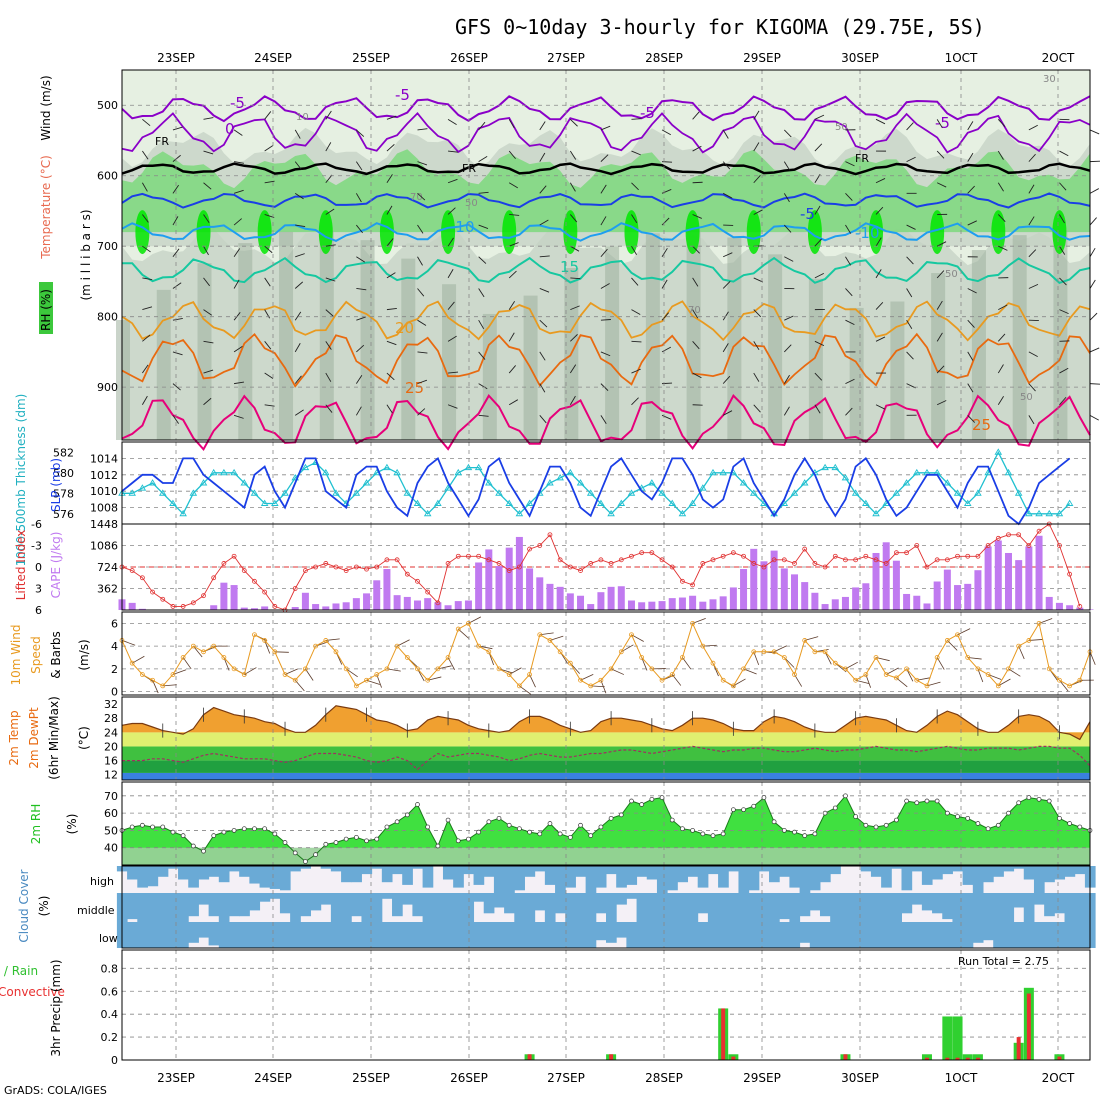 This screenshot has height=1100, width=1100. What do you see at coordinates (723, 1034) in the screenshot?
I see `precip-conv-bar` at bounding box center [723, 1034].